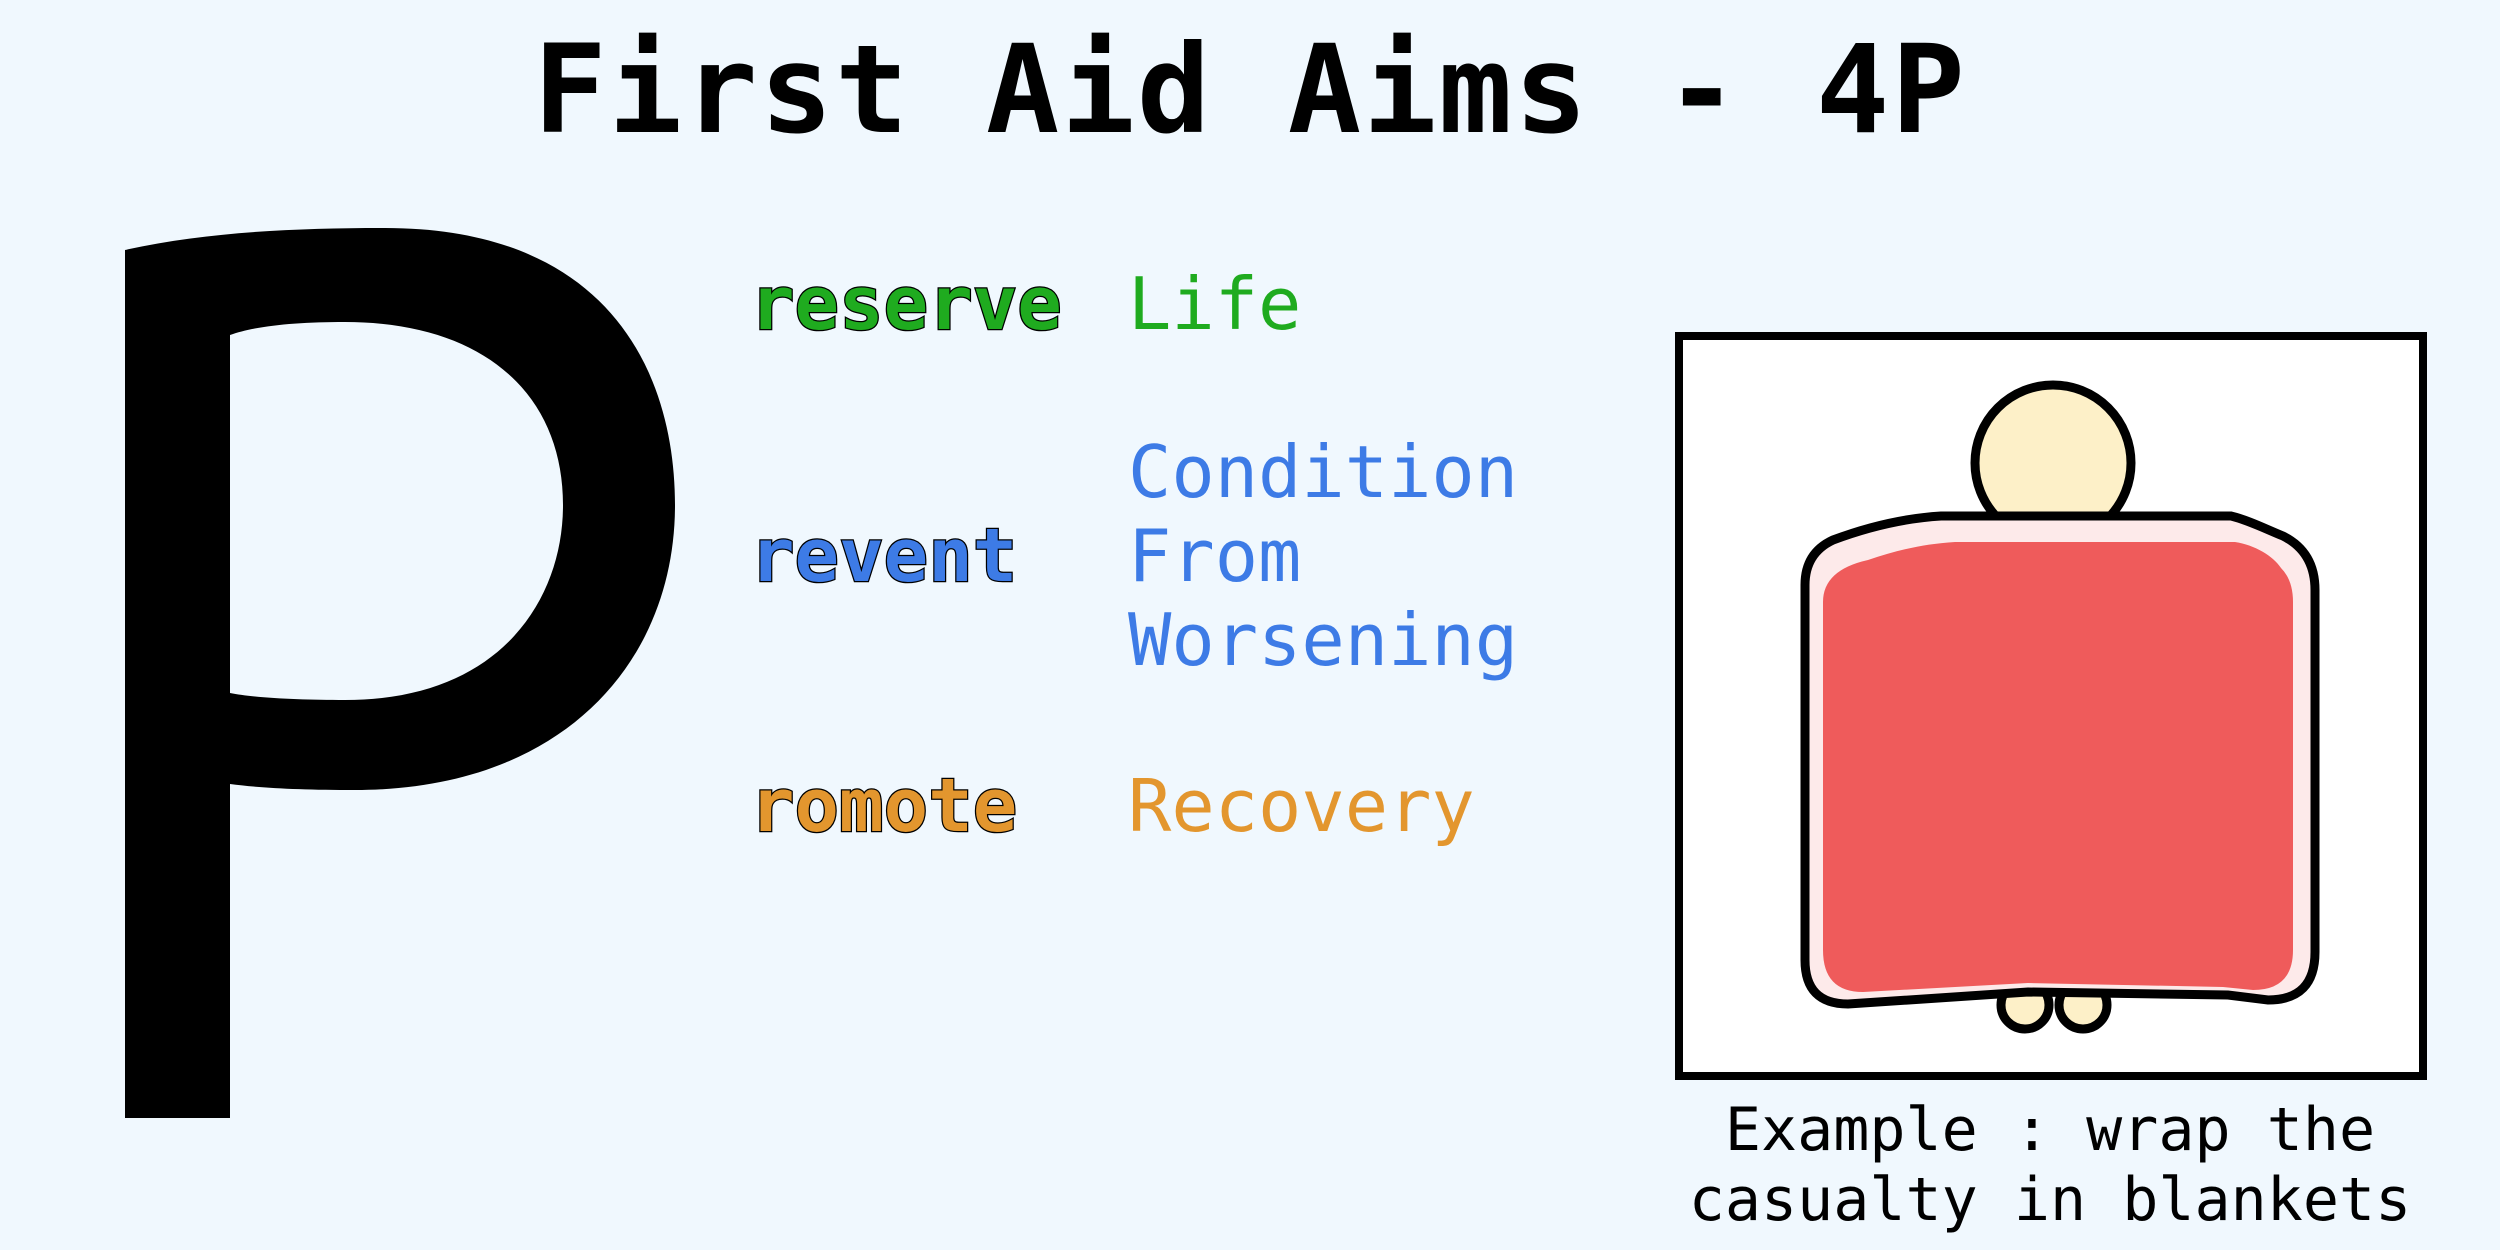 The height and width of the screenshot is (1250, 2500). Describe the element at coordinates (884, 806) in the screenshot. I see `keyword-promote: romote` at that location.